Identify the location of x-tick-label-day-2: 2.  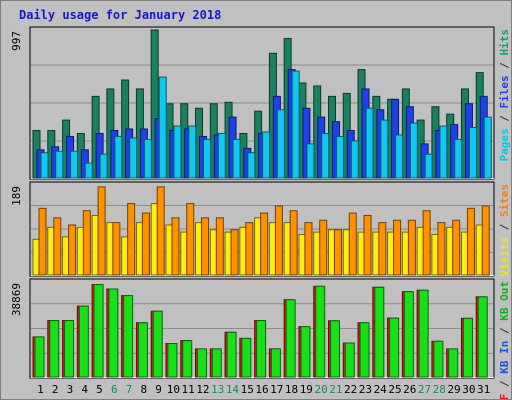
(55, 389).